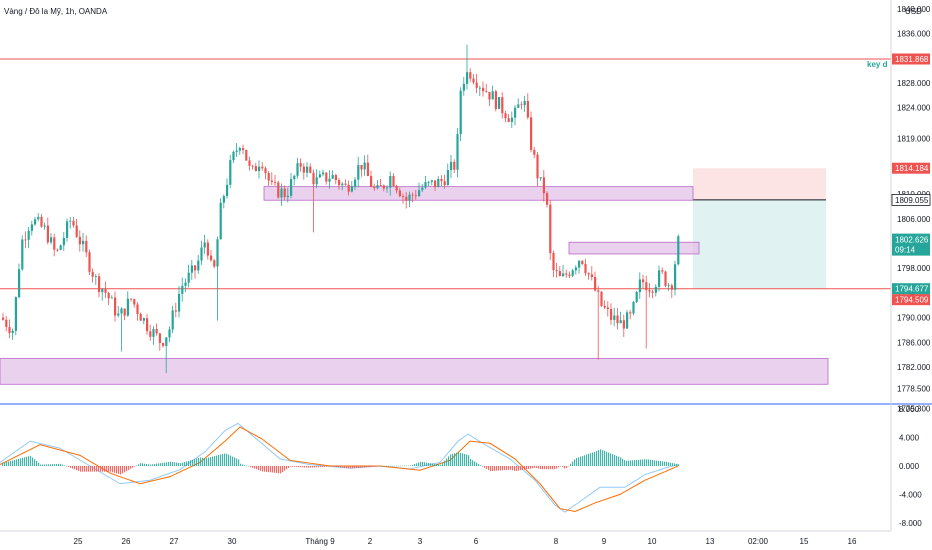  What do you see at coordinates (420, 541) in the screenshot?
I see `time-tick: 3` at bounding box center [420, 541].